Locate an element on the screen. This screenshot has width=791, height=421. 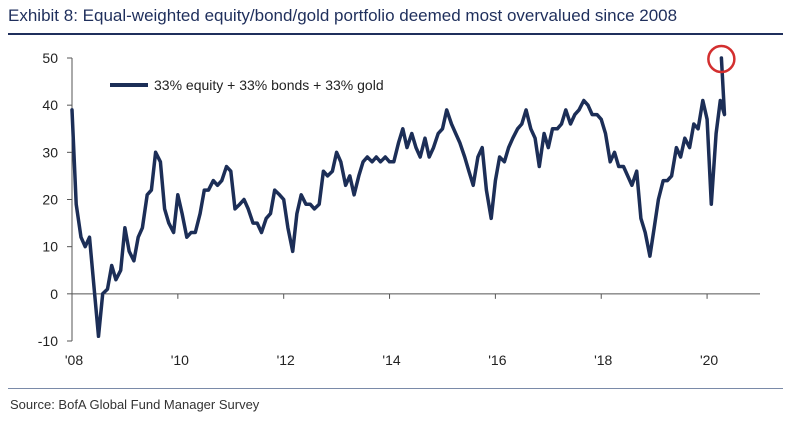
x-tick-label: '16 is located at coordinates (497, 360).